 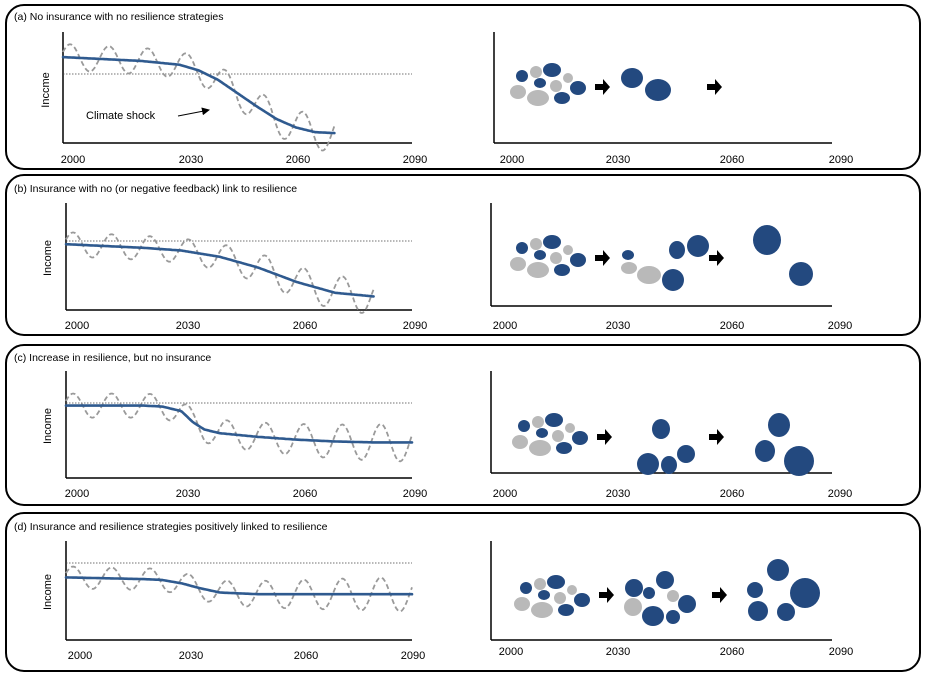 What do you see at coordinates (239, 586) in the screenshot?
I see `panel-d-solid-series` at bounding box center [239, 586].